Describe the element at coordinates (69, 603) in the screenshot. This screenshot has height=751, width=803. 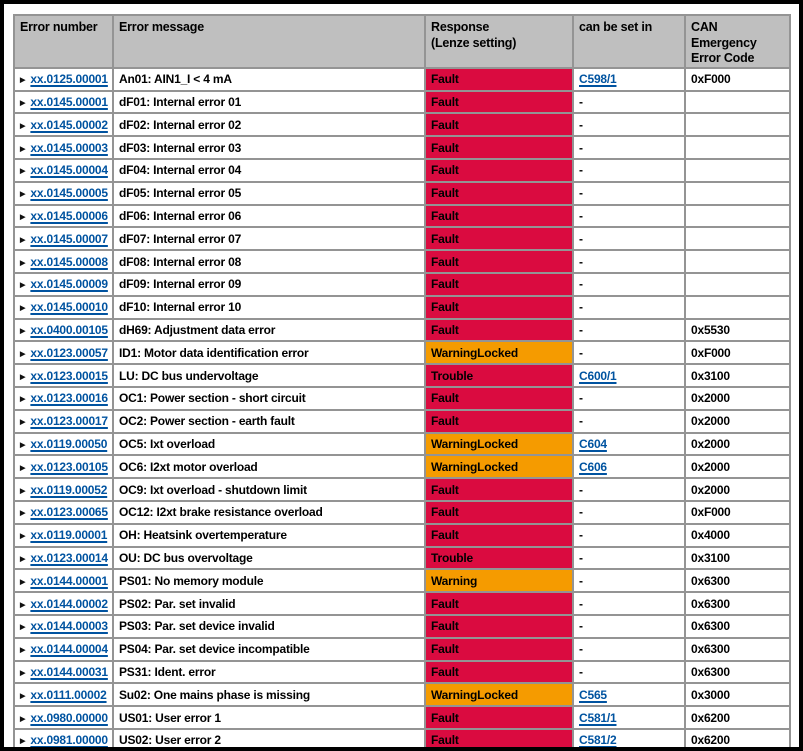
I see `error-number-link: xx.0144.00002` at that location.